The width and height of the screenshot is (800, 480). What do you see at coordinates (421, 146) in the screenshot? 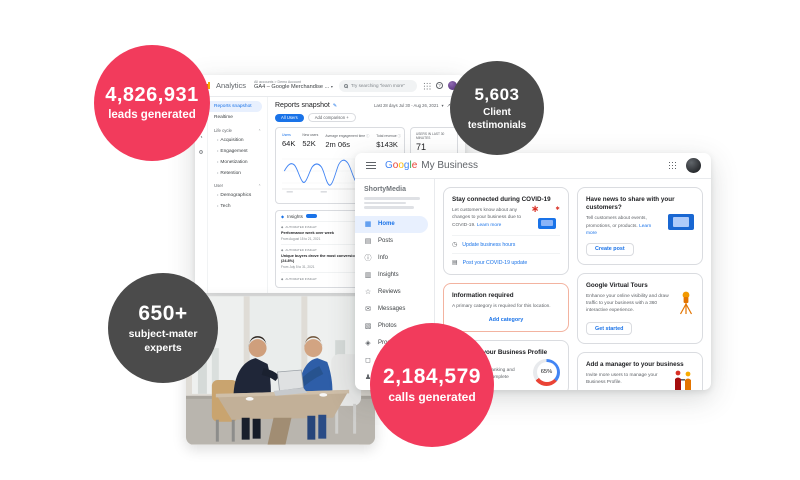
I see `realtime-value: 71` at bounding box center [421, 146].